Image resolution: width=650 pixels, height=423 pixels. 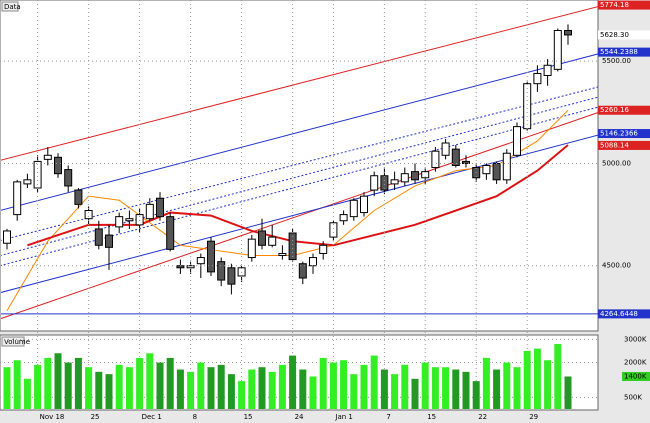 What do you see at coordinates (616, 61) in the screenshot?
I see `y-tick-label: 5500.00` at bounding box center [616, 61].